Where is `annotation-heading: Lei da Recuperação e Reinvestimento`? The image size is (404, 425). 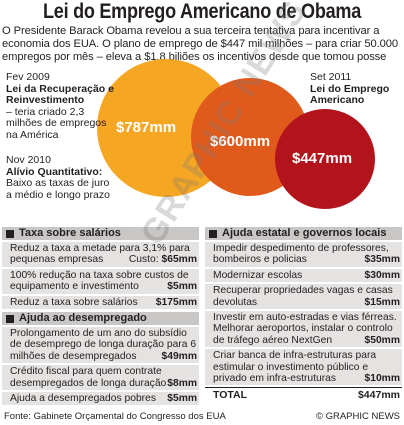
annotation-heading: Lei da Recuperação e Reinvestimento is located at coordinates (60, 94).